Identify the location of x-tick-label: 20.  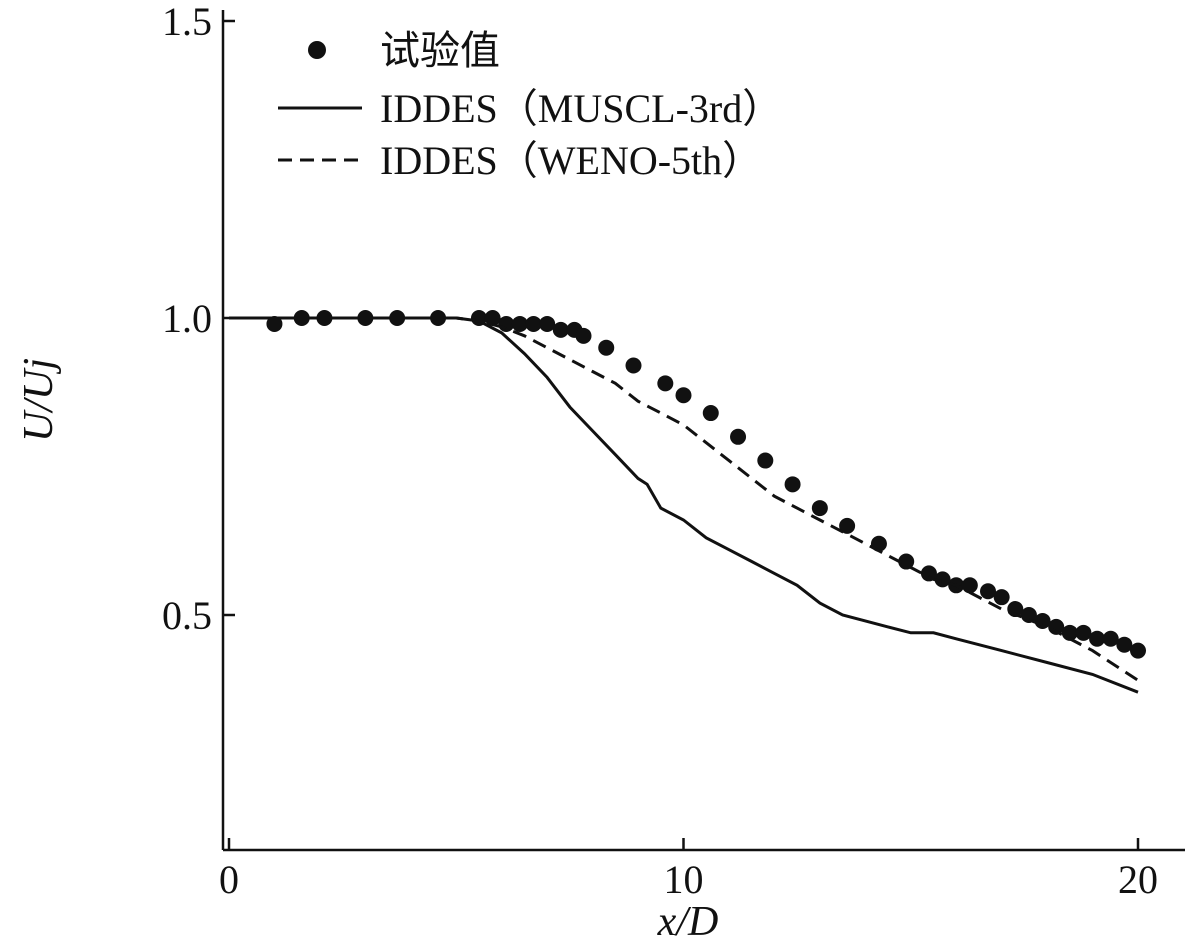
(1138, 879).